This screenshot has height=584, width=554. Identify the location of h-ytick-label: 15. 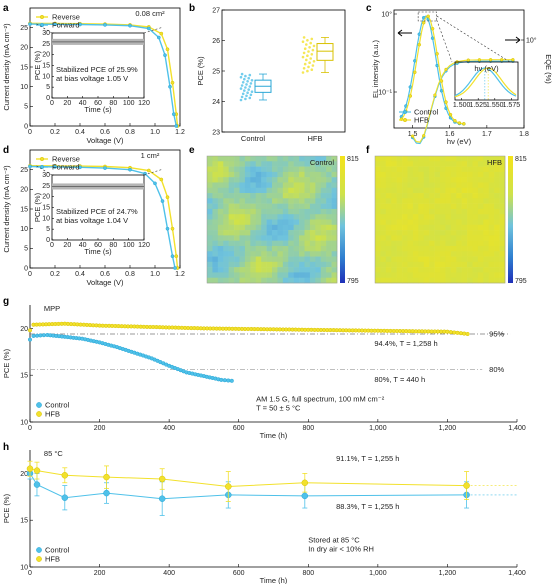
(24, 521).